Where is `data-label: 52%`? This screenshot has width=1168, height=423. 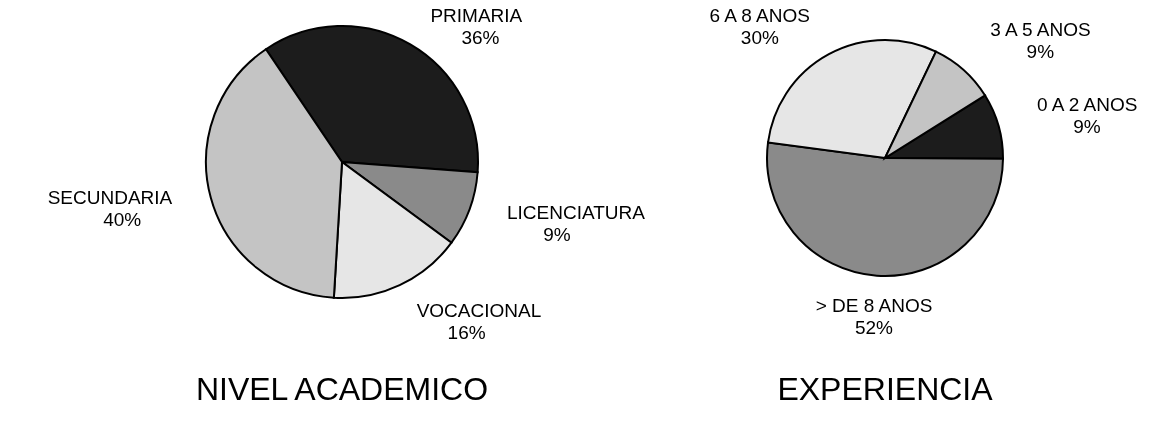 data-label: 52% is located at coordinates (874, 327).